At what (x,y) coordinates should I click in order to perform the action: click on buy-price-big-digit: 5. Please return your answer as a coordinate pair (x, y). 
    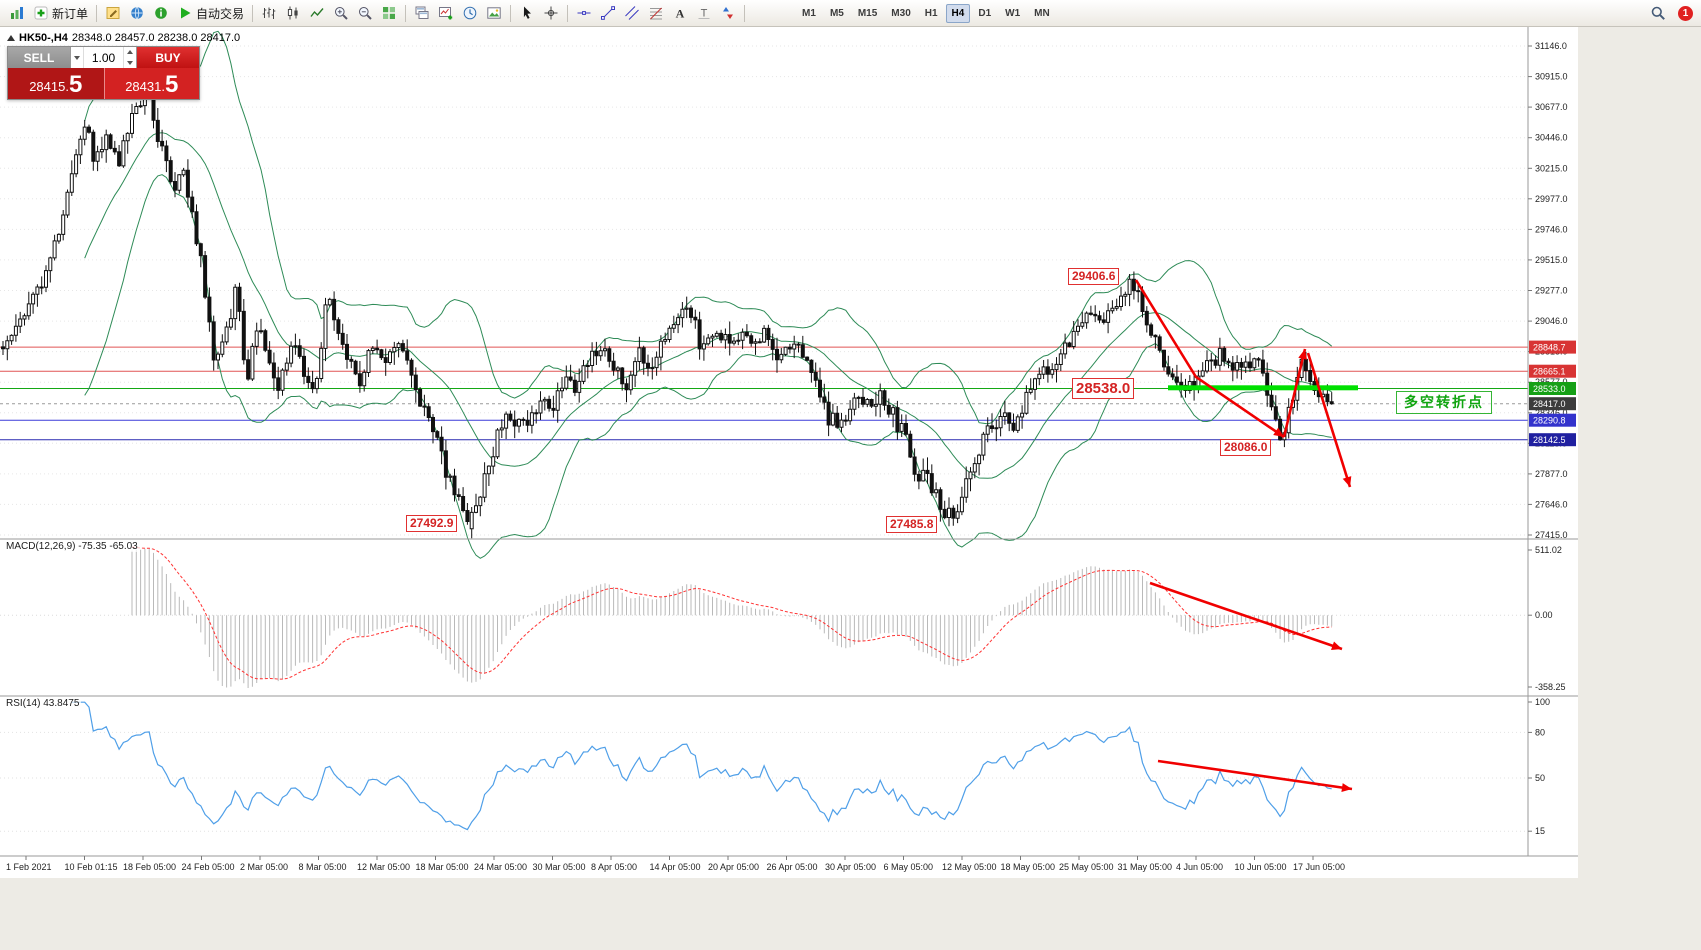
    Looking at the image, I should click on (171, 84).